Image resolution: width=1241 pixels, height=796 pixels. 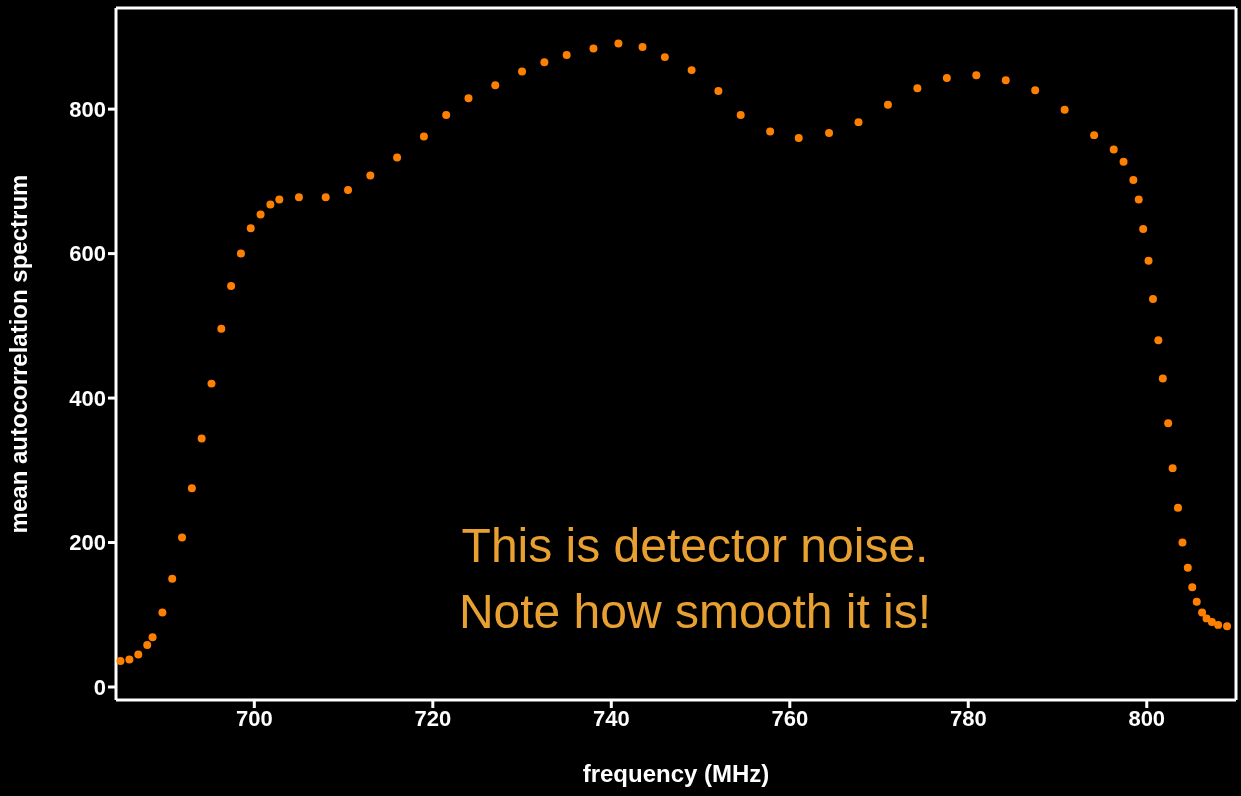 I want to click on x-tick-label: 780, so click(x=968, y=718).